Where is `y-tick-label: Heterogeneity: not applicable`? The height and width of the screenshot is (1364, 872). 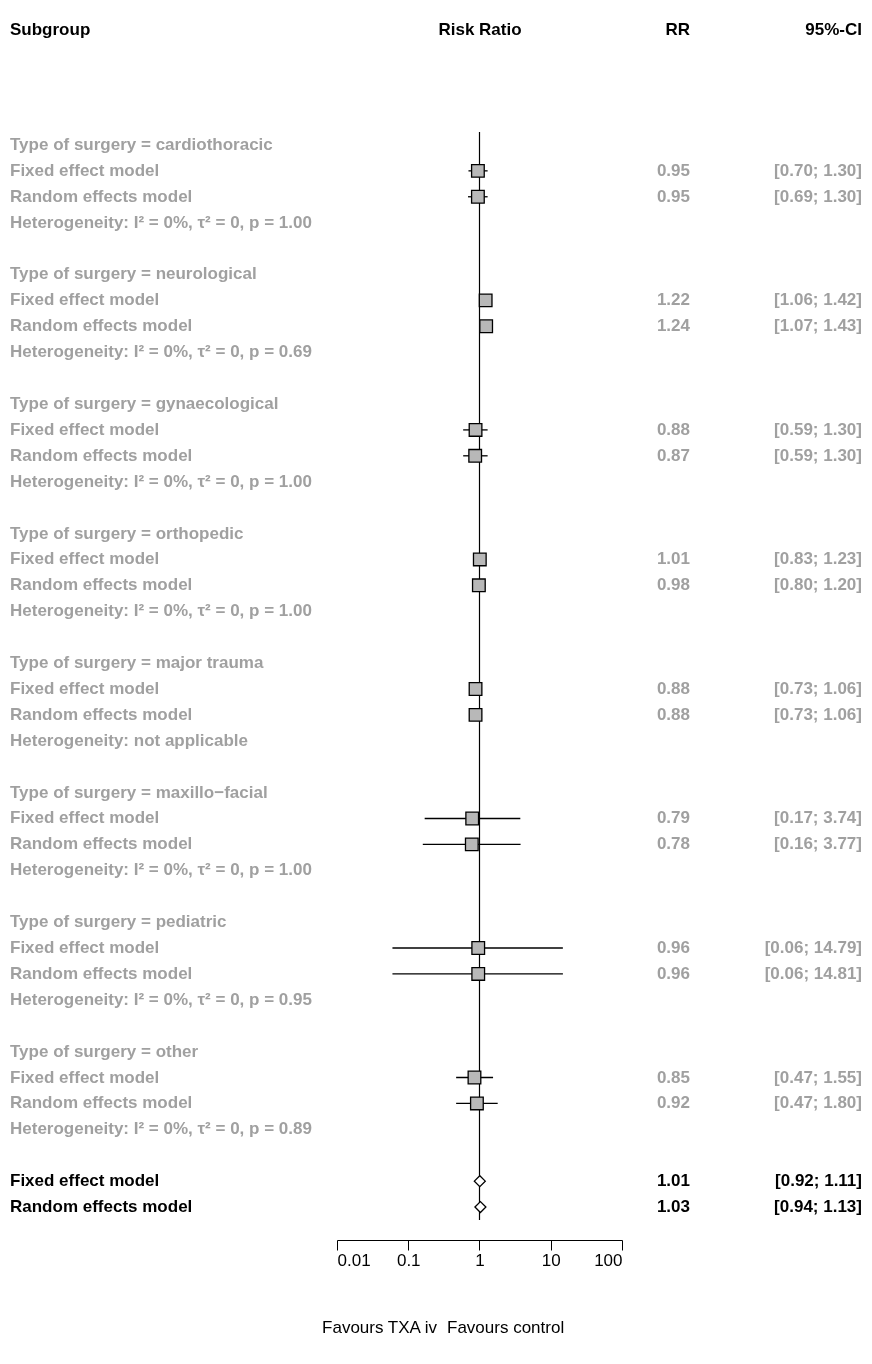 y-tick-label: Heterogeneity: not applicable is located at coordinates (129, 740).